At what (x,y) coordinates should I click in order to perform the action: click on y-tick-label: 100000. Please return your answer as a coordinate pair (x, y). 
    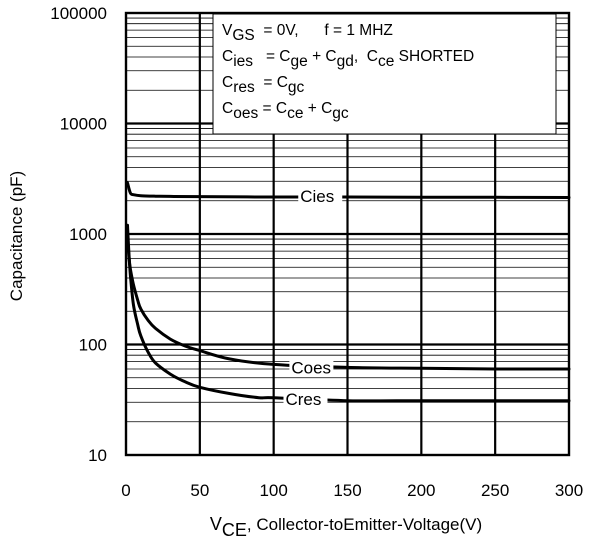
    Looking at the image, I should click on (78, 13).